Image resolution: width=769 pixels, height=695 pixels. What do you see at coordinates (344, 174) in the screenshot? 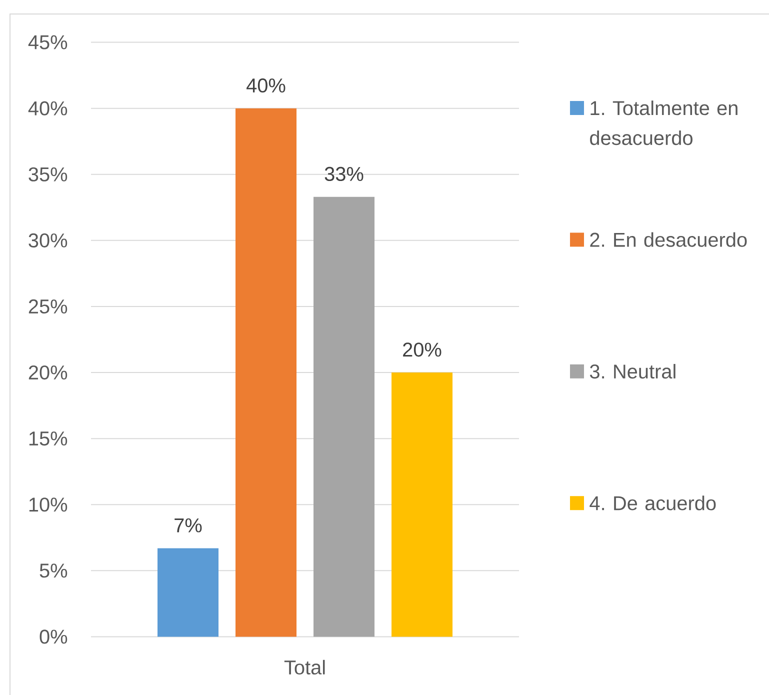
I see `data-label: 33%` at bounding box center [344, 174].